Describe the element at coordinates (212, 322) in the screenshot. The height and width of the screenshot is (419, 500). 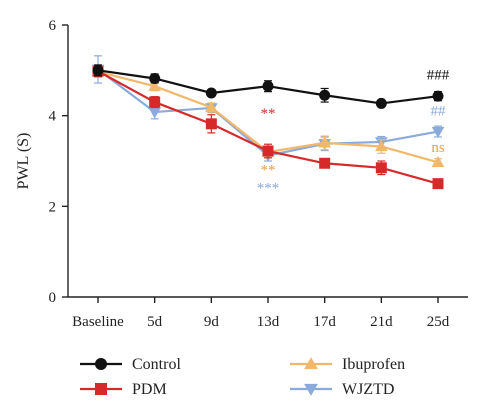
I see `x-tick-label: 9d` at that location.